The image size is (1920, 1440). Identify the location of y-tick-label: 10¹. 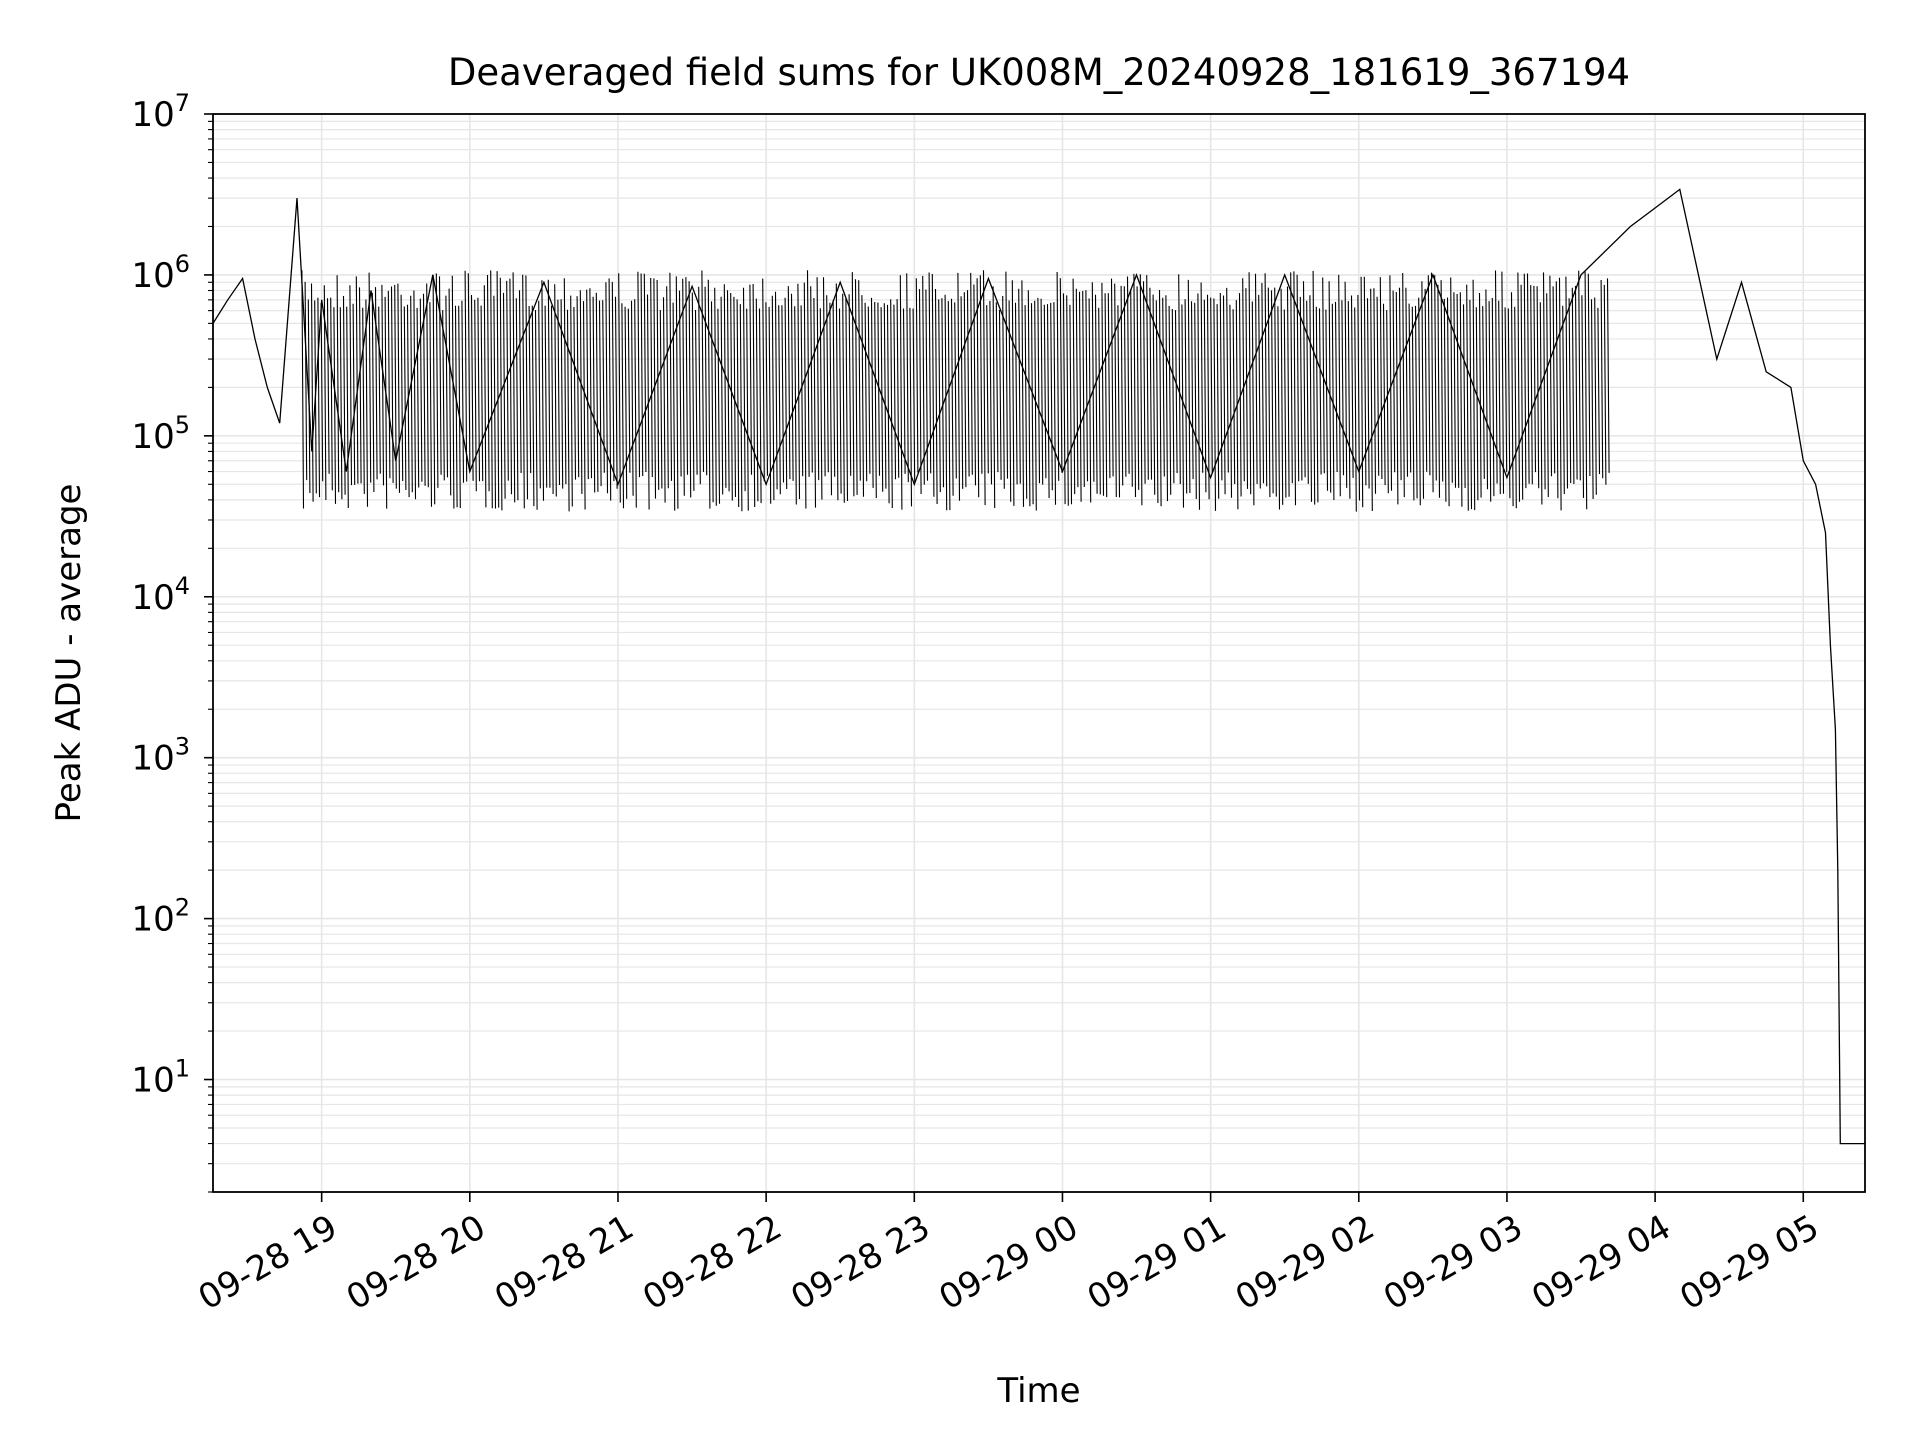
(160, 1078).